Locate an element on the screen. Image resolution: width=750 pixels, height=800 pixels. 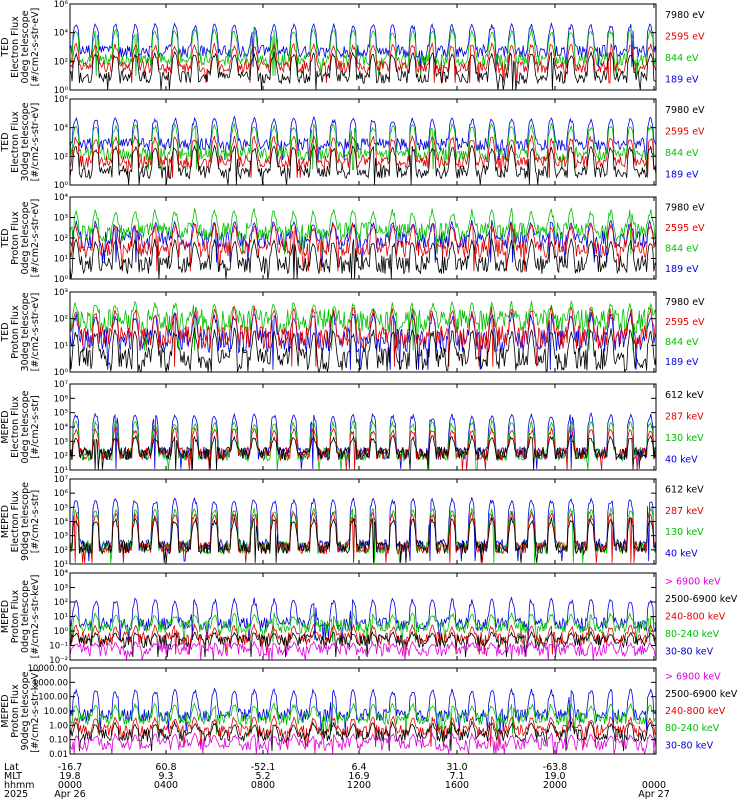
y-tick-label: 10000.00 is located at coordinates (47, 669).